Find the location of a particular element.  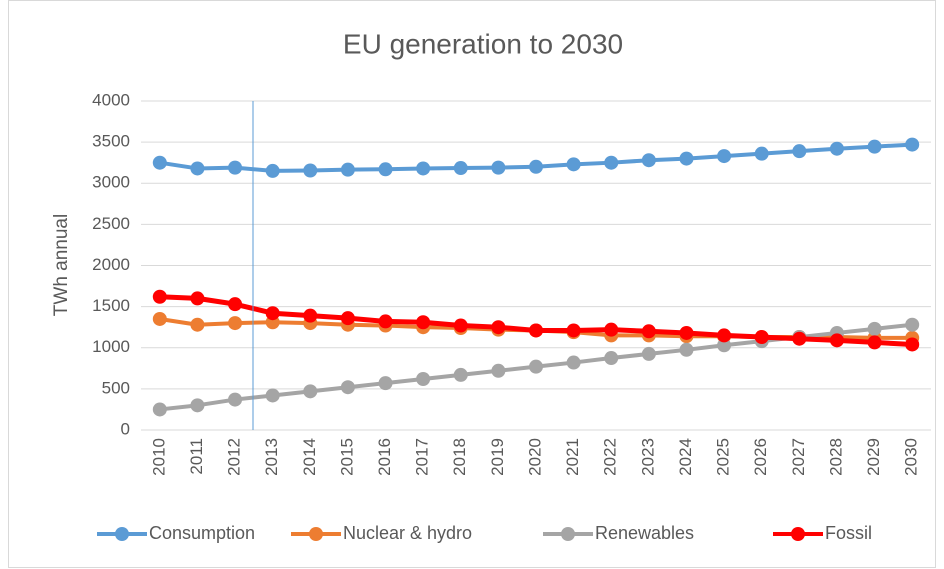

x-tick-label: 2015 is located at coordinates (346, 457).